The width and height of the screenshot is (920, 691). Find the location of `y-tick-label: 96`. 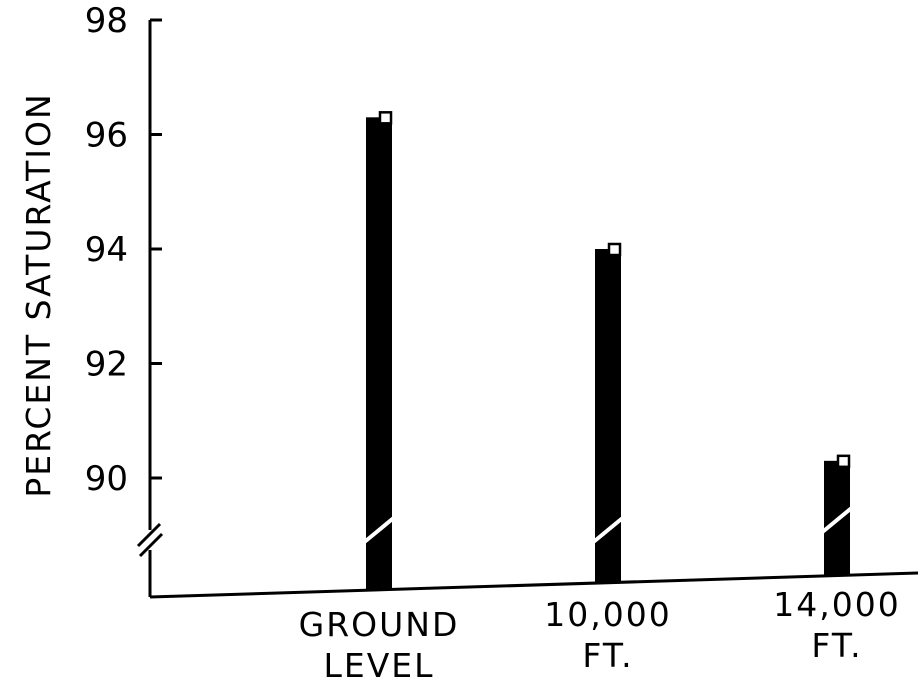

y-tick-label: 96 is located at coordinates (106, 136).